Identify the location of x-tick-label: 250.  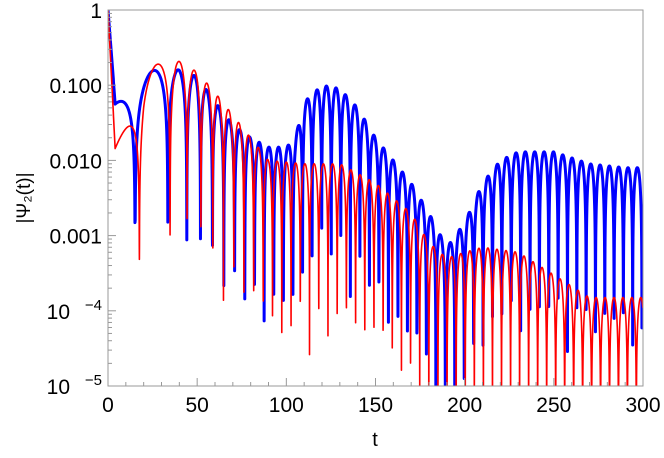
(553, 405).